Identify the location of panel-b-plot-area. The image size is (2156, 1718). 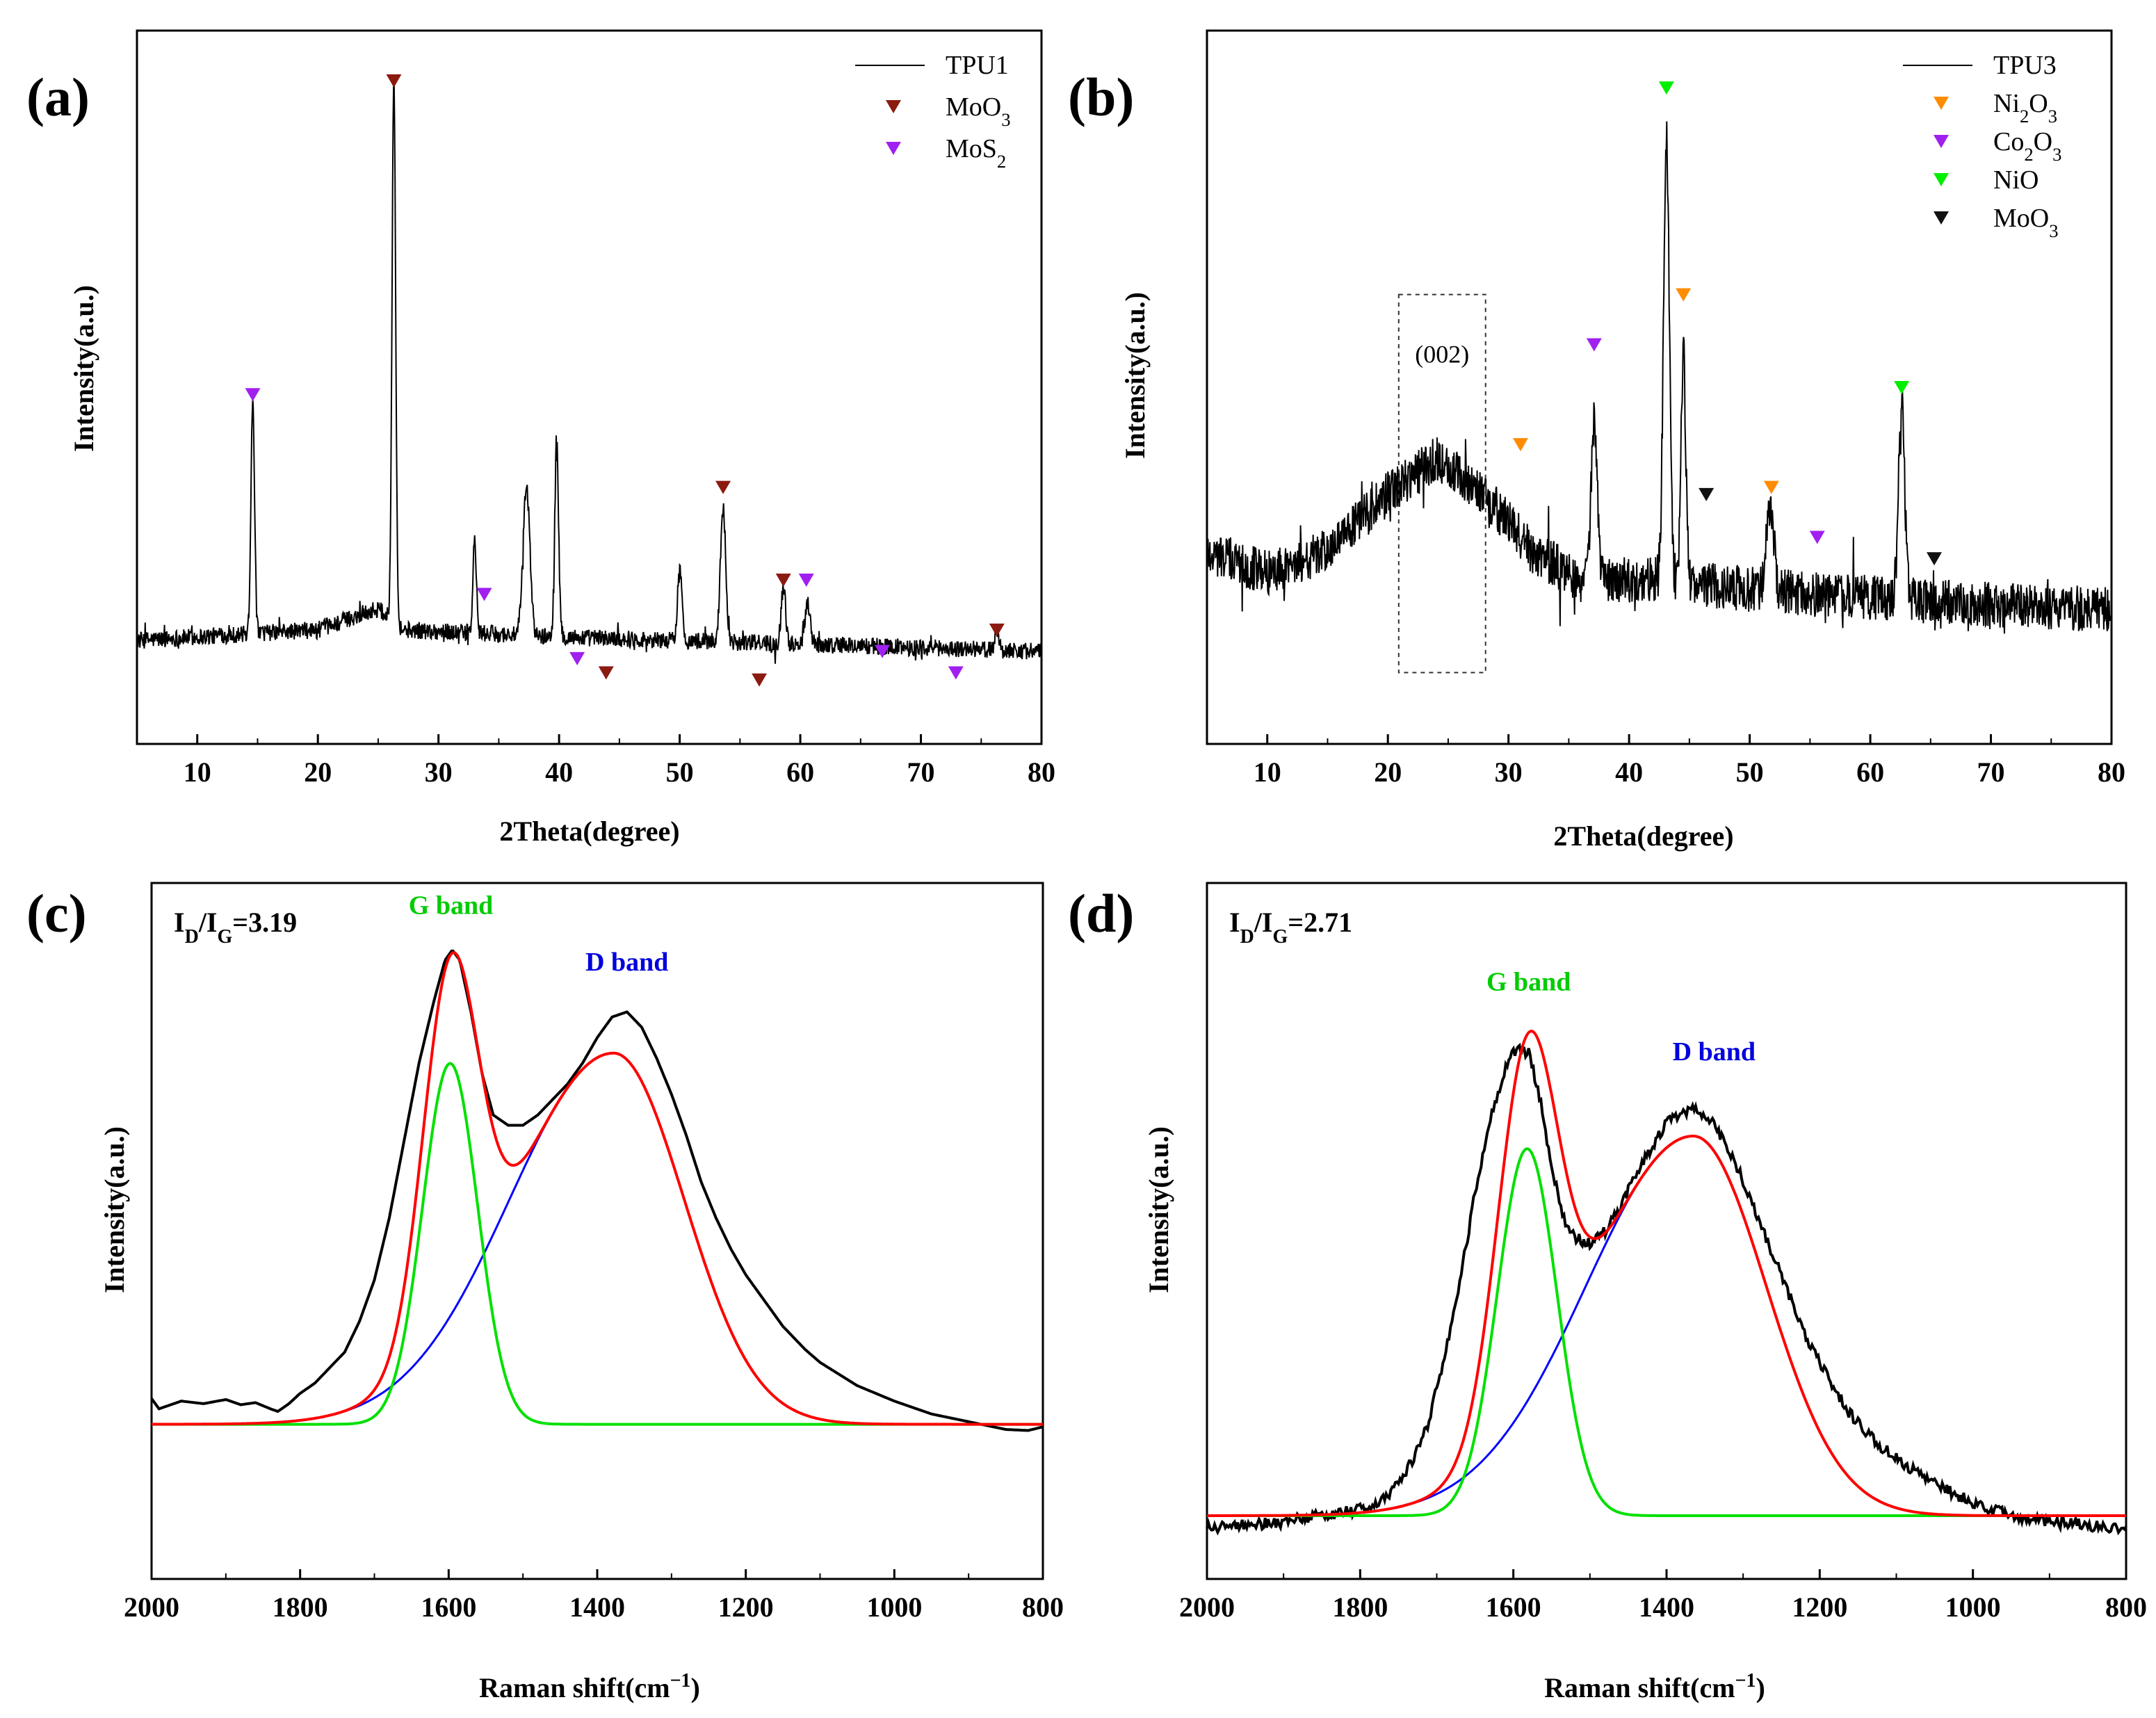
(1659, 357).